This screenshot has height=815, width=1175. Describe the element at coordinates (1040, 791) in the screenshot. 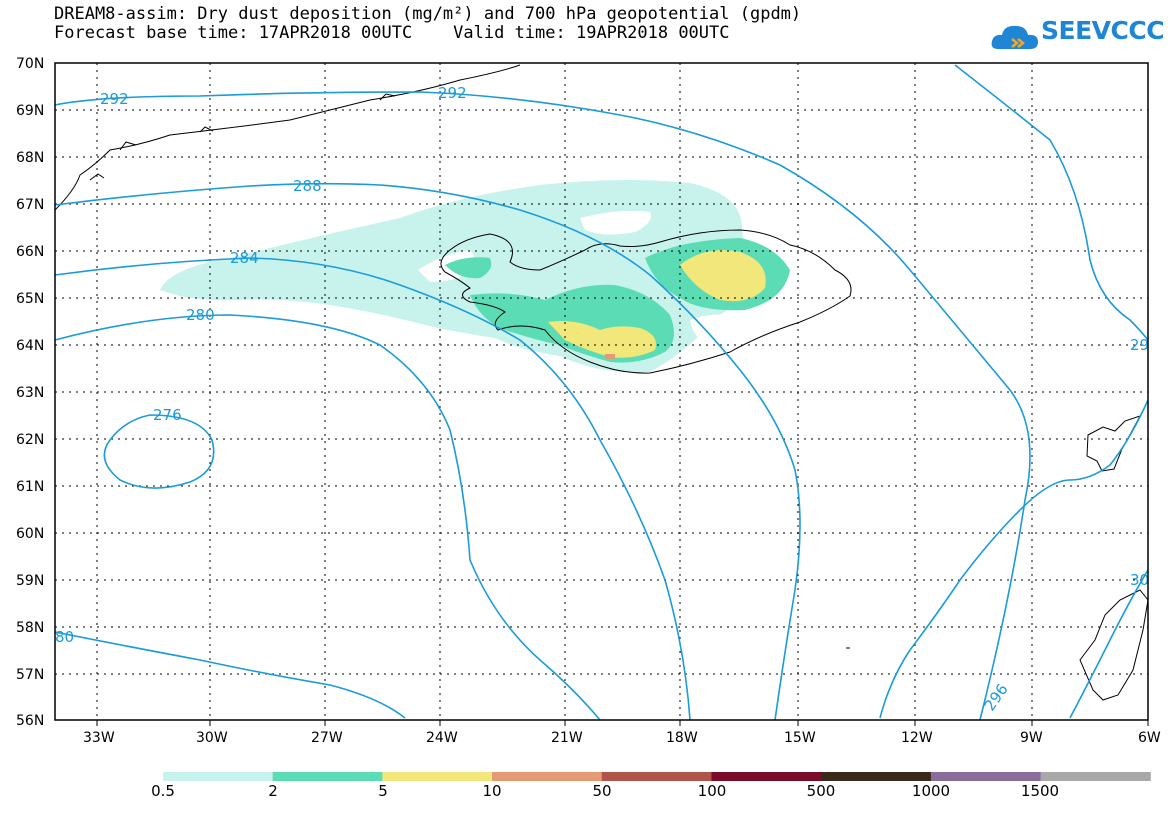

I see `legend-label: 1500` at that location.